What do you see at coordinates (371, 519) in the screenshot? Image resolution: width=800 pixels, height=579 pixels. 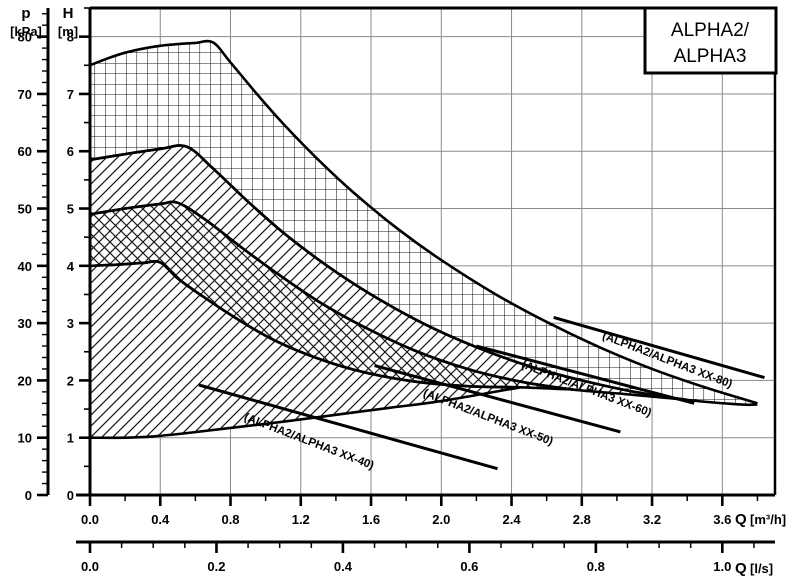 I see `flow-tick-label-m3h: 1.6` at bounding box center [371, 519].